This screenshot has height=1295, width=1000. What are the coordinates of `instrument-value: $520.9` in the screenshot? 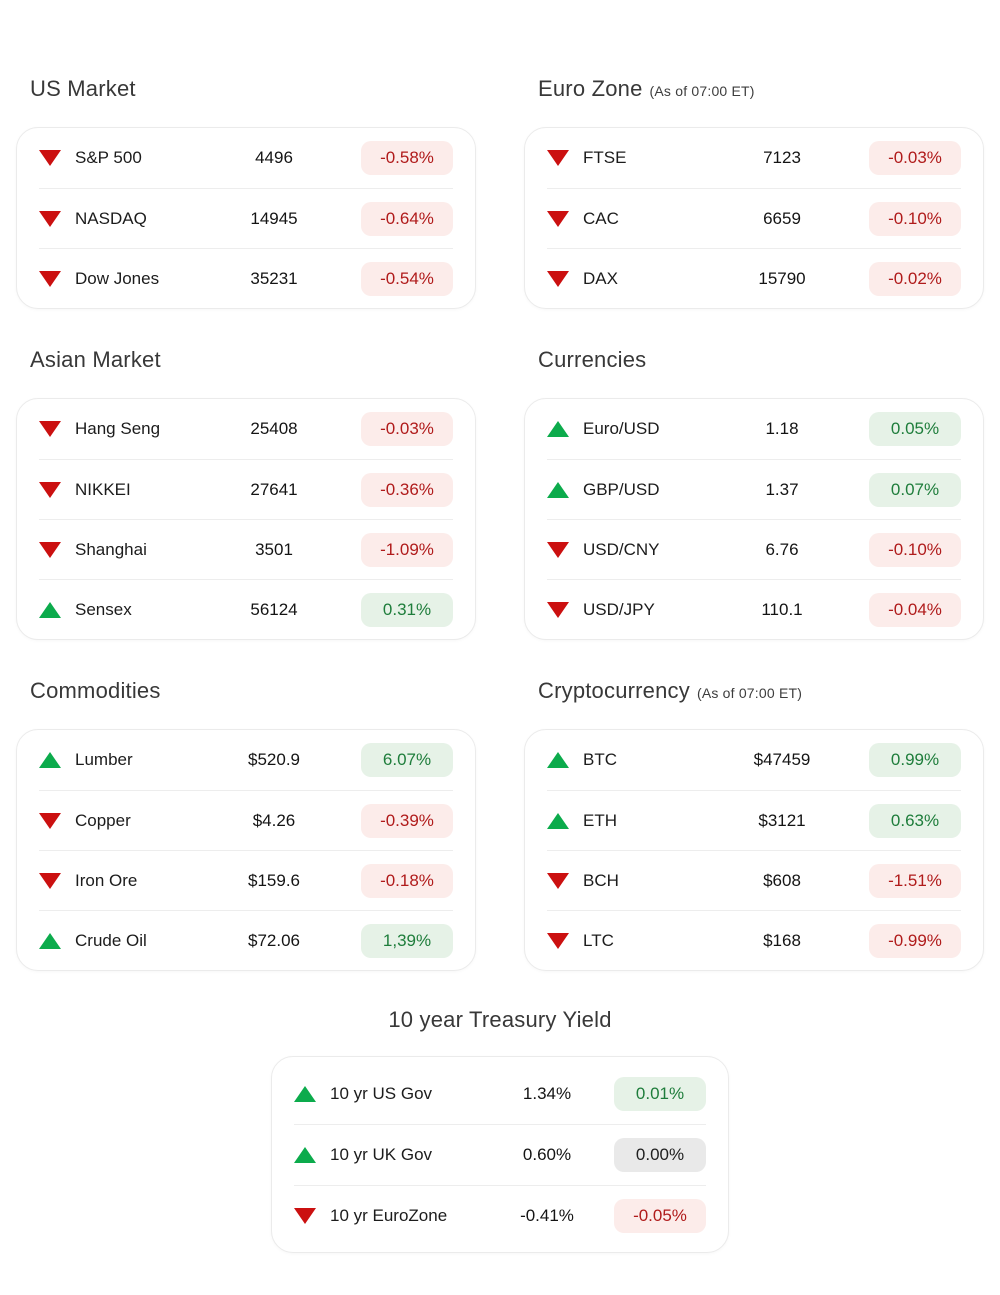 It's located at (274, 759).